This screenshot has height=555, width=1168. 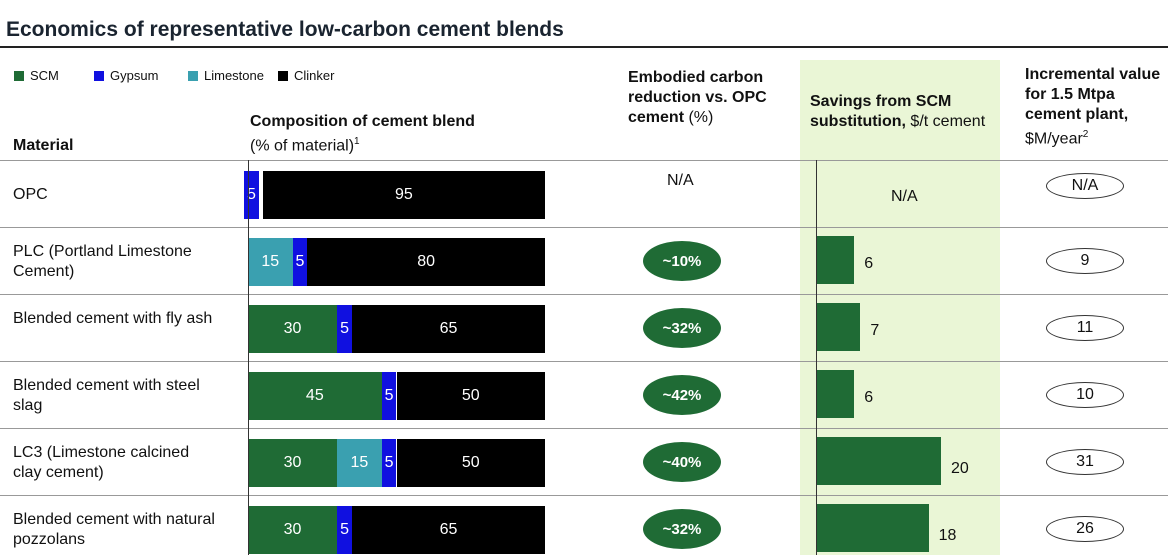 I want to click on material-label: LC3 (Limestone calcined clay cement), so click(x=101, y=462).